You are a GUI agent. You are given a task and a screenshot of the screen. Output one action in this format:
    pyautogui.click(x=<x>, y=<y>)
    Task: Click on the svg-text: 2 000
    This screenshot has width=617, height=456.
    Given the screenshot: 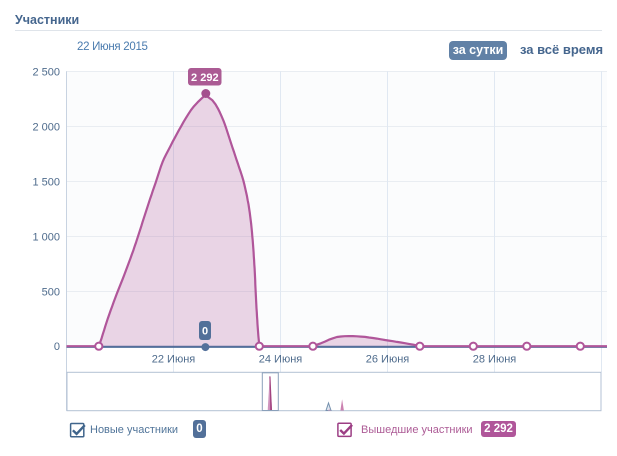 What is the action you would take?
    pyautogui.click(x=46, y=128)
    